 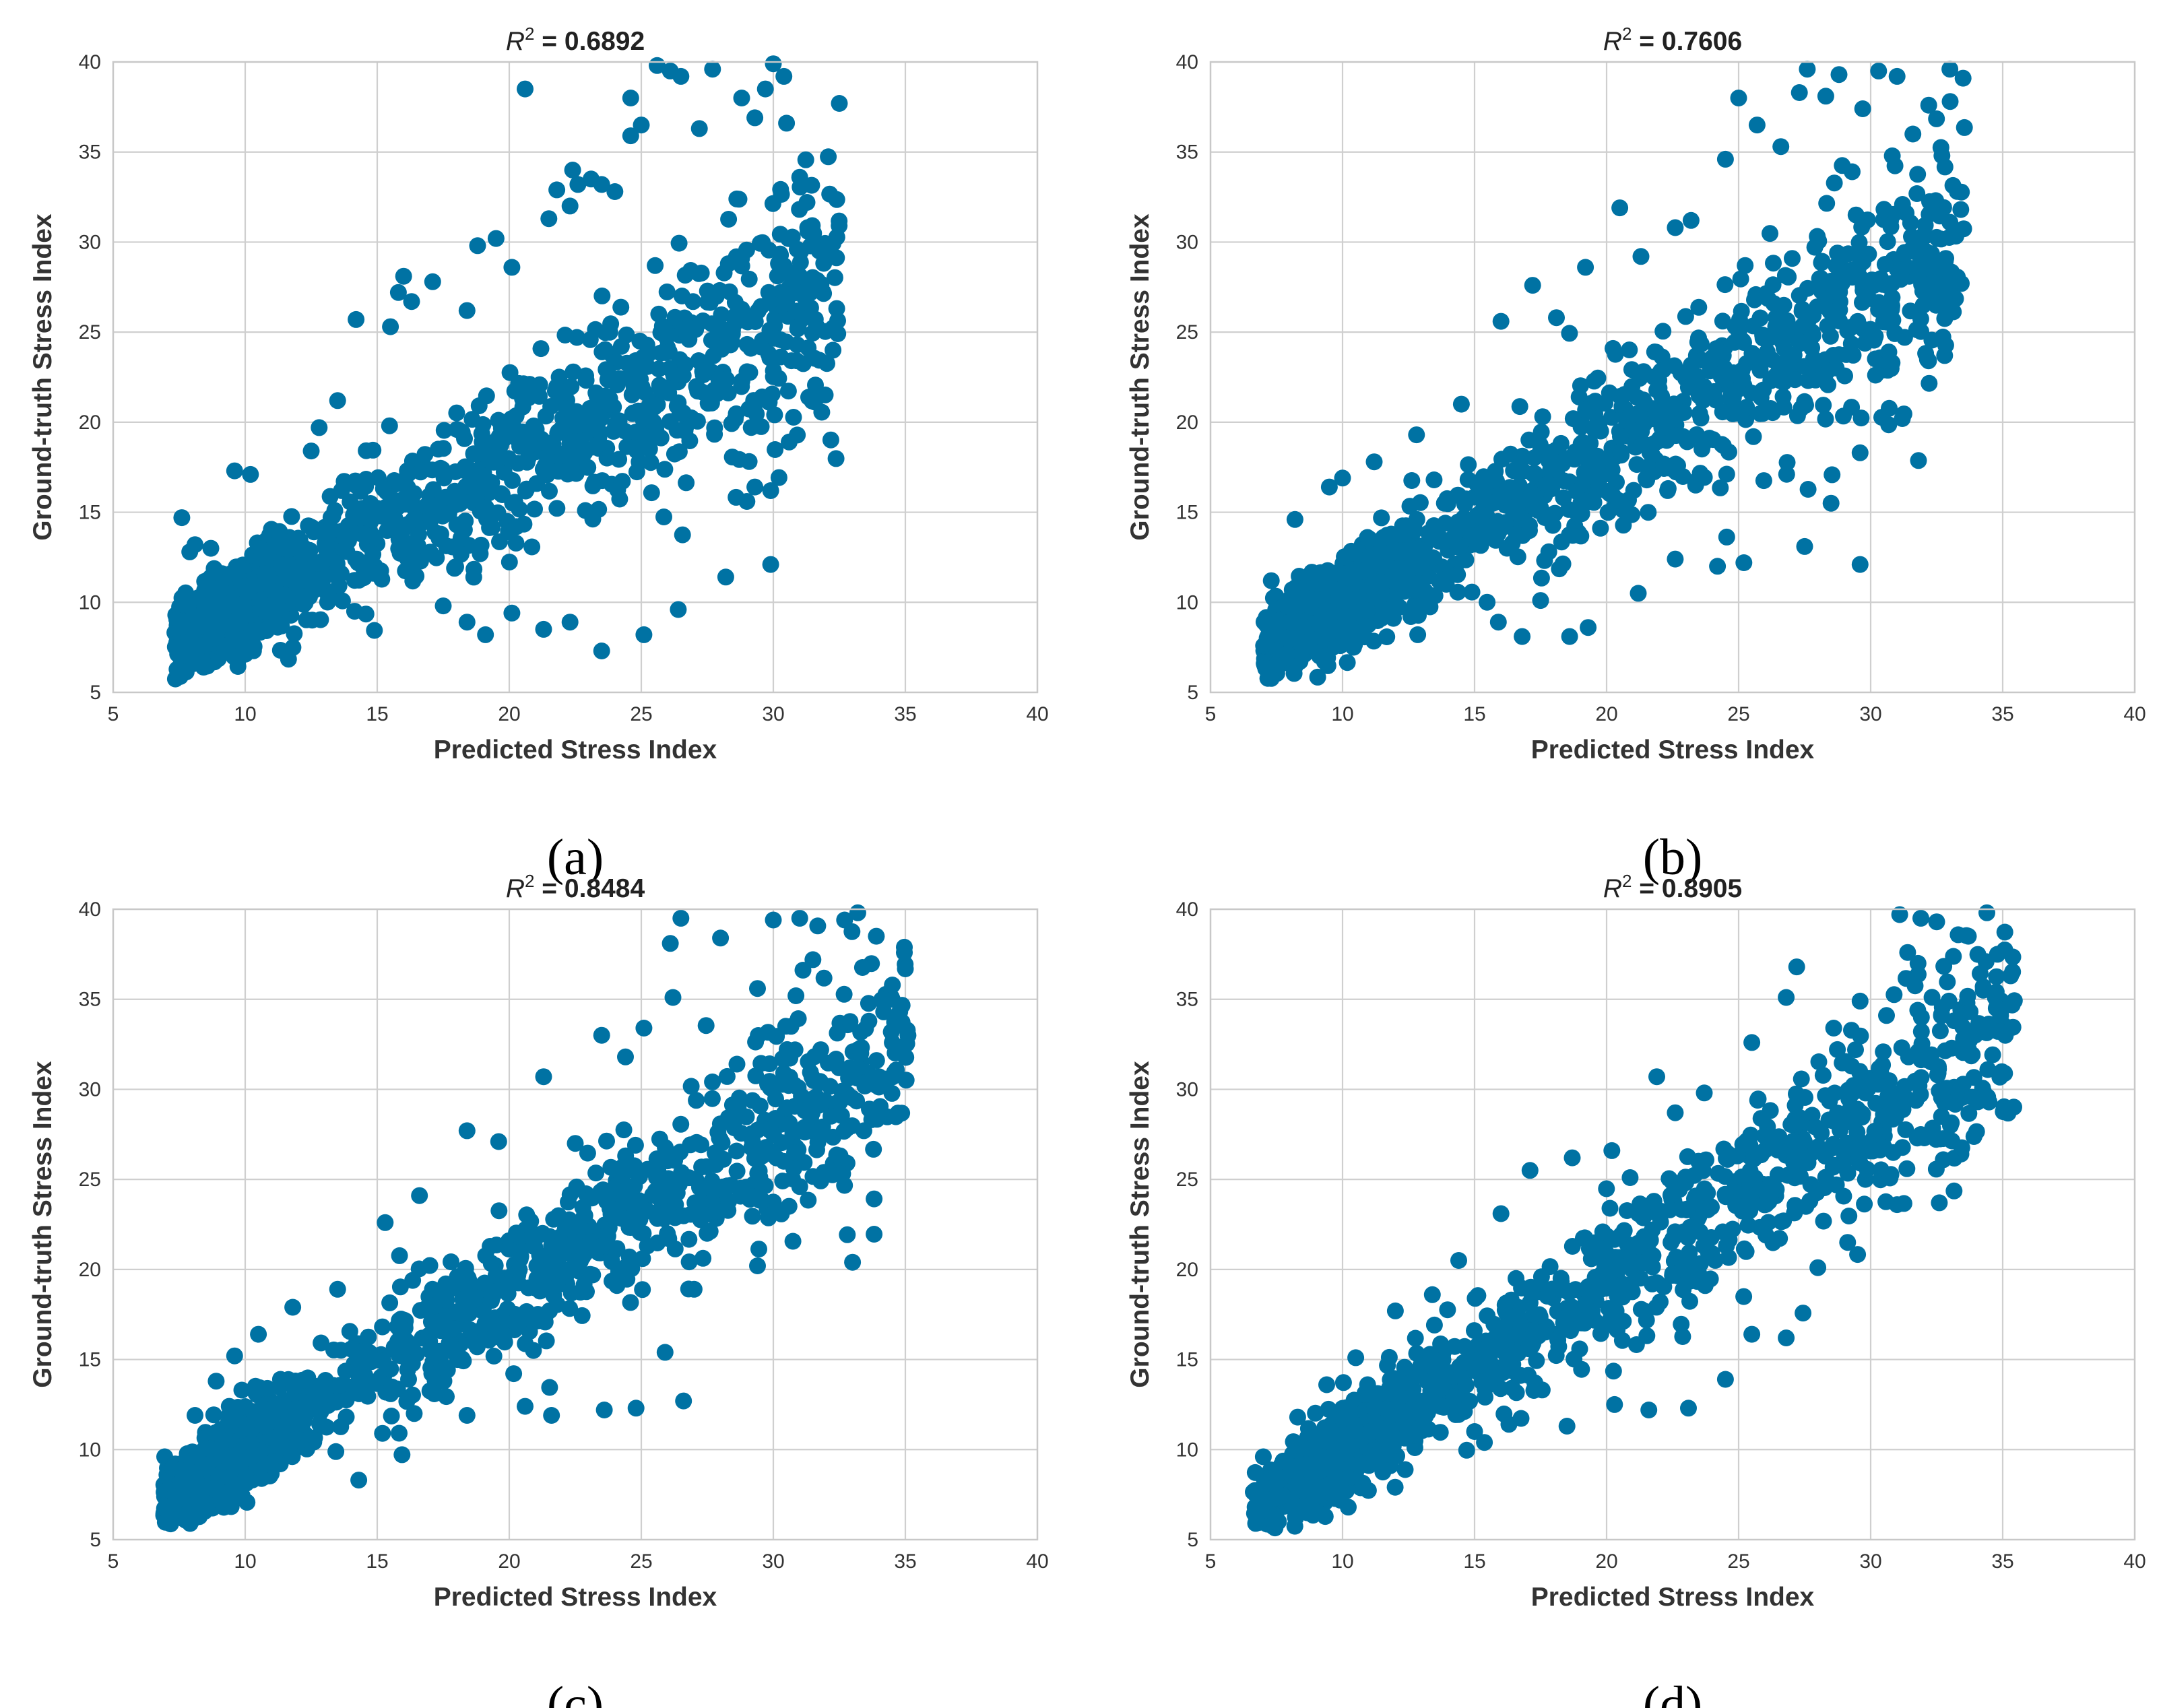 I want to click on y-tick-label: 20, so click(x=90, y=423).